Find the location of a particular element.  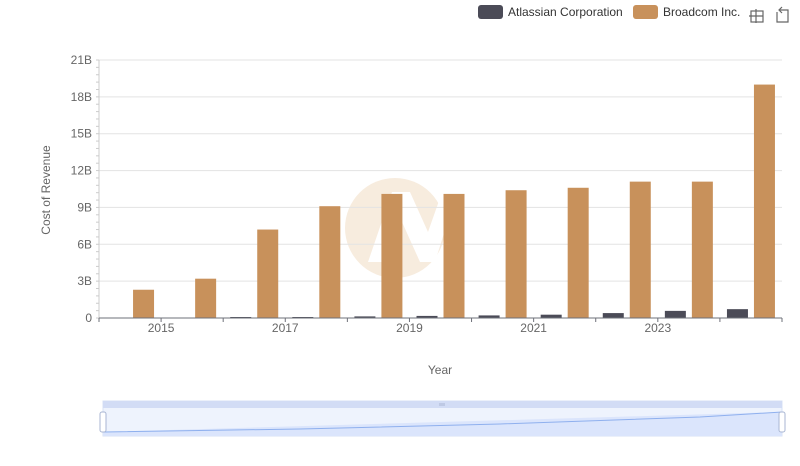

bar-broadcom-2023 is located at coordinates (702, 249).